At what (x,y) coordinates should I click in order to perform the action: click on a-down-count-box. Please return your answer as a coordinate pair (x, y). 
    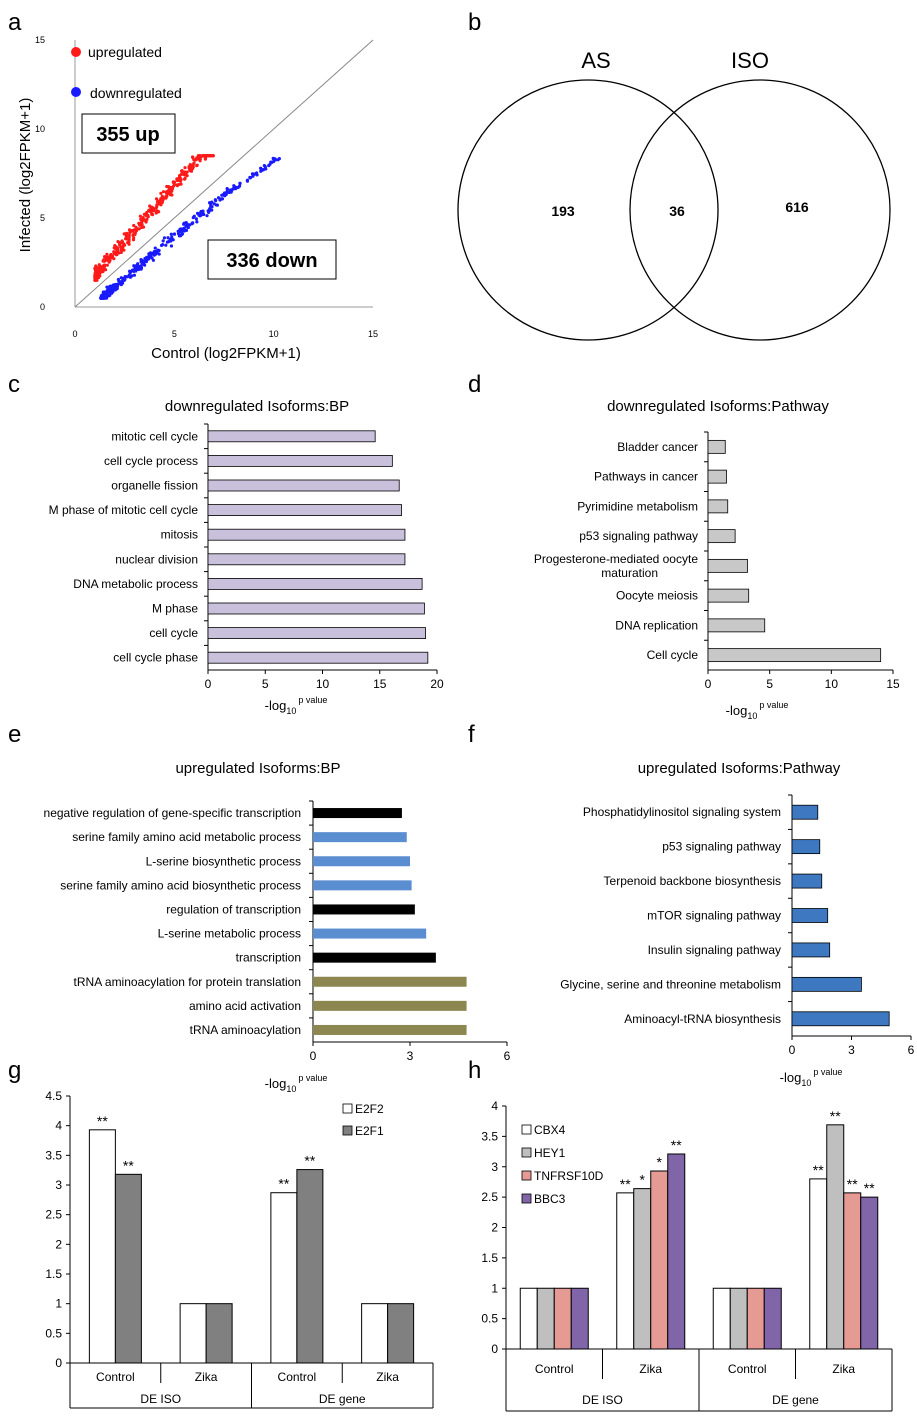
    Looking at the image, I should click on (272, 259).